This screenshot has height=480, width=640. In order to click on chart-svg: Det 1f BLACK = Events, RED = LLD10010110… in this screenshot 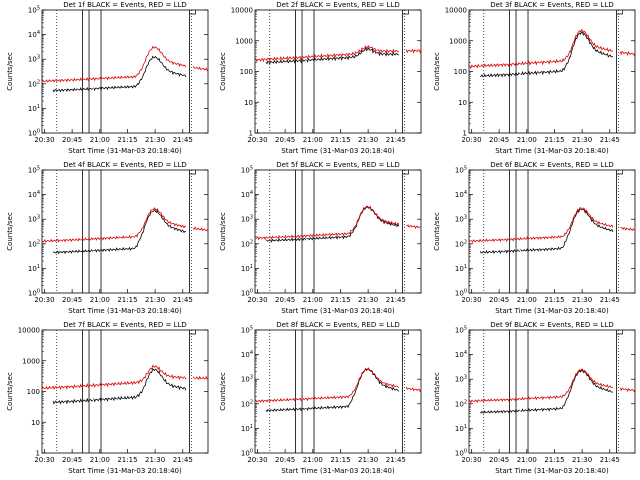, I will do `click(107, 78)`.